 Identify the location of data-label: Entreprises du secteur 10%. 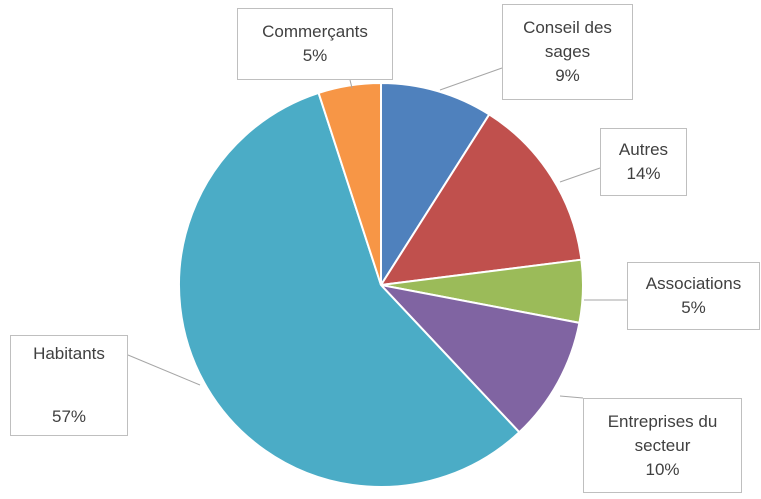
(662, 445).